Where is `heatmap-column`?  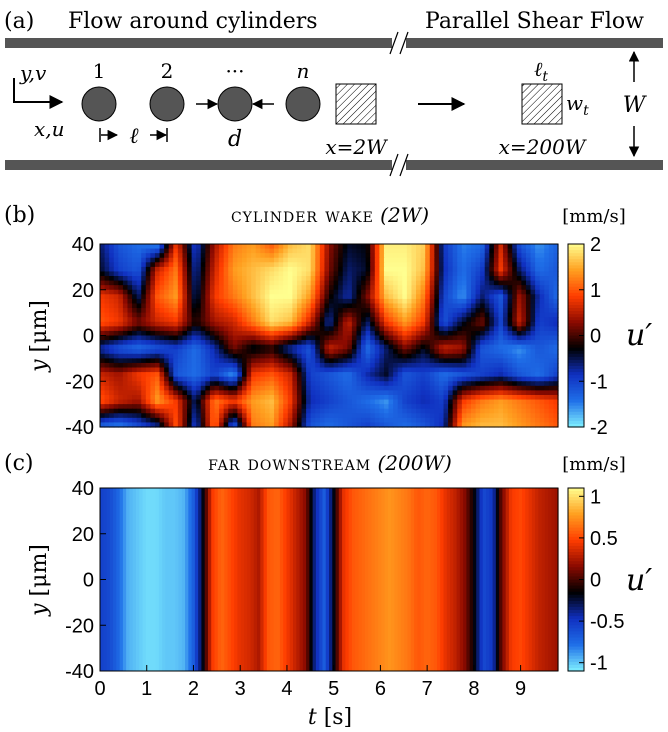 heatmap-column is located at coordinates (461, 579).